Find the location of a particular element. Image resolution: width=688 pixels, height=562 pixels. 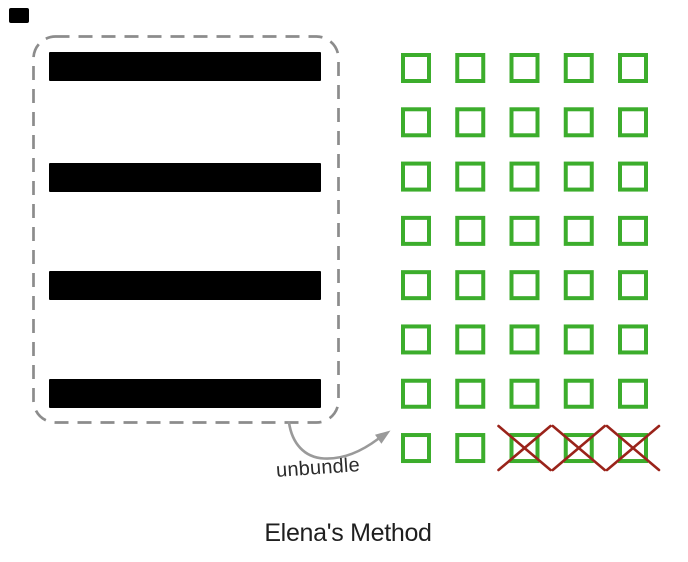

unbundle-arrow is located at coordinates (333, 440).